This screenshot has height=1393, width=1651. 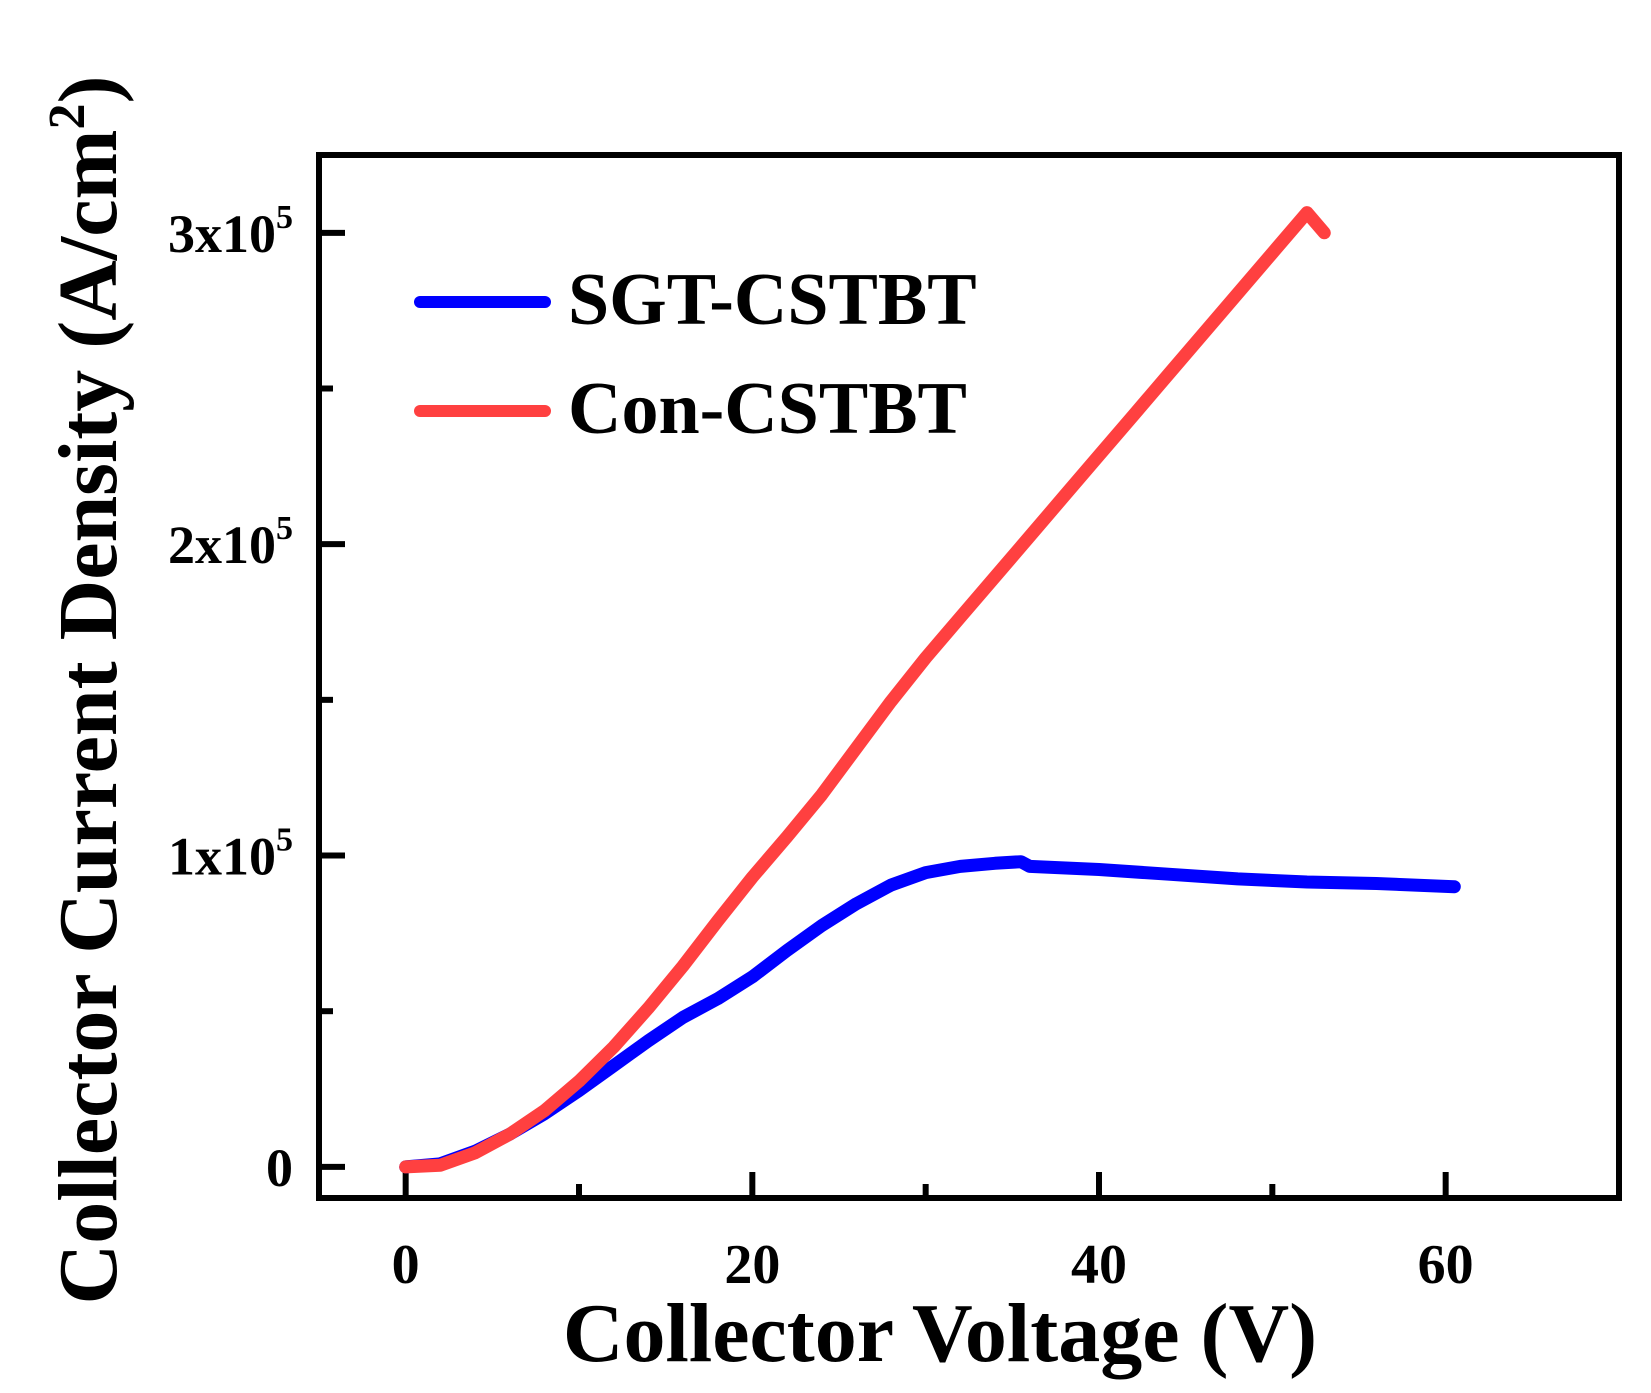 What do you see at coordinates (222, 545) in the screenshot?
I see `y-tick-base: 2x10` at bounding box center [222, 545].